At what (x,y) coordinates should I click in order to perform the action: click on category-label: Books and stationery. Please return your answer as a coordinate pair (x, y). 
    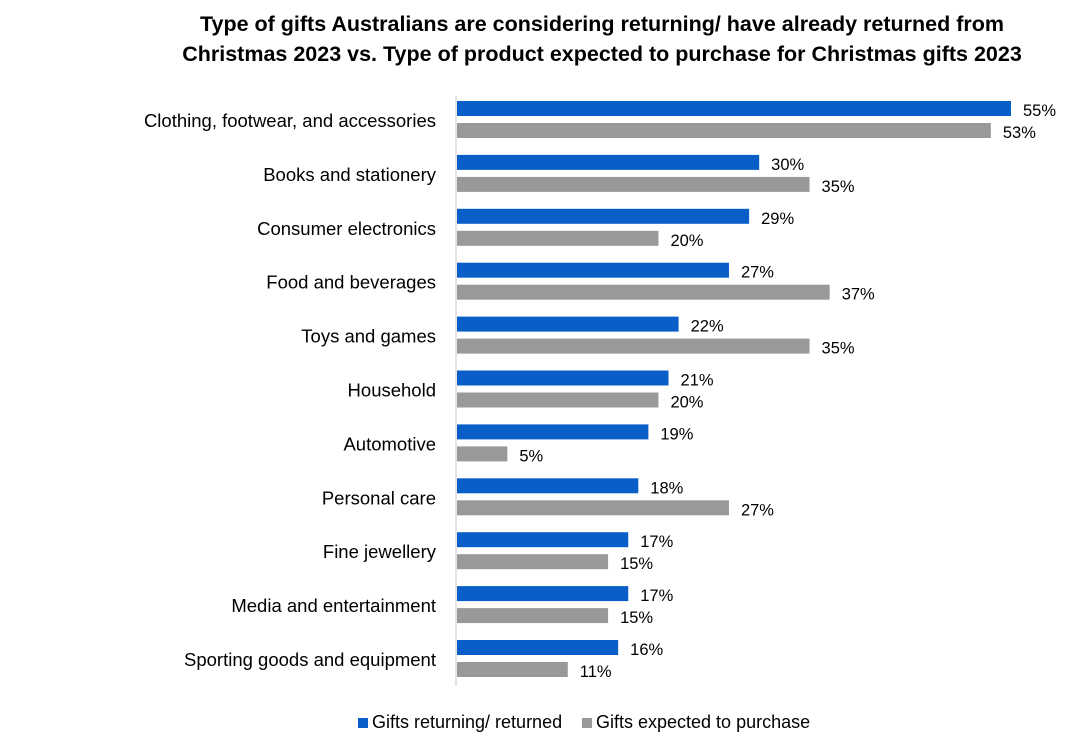
    Looking at the image, I should click on (350, 174).